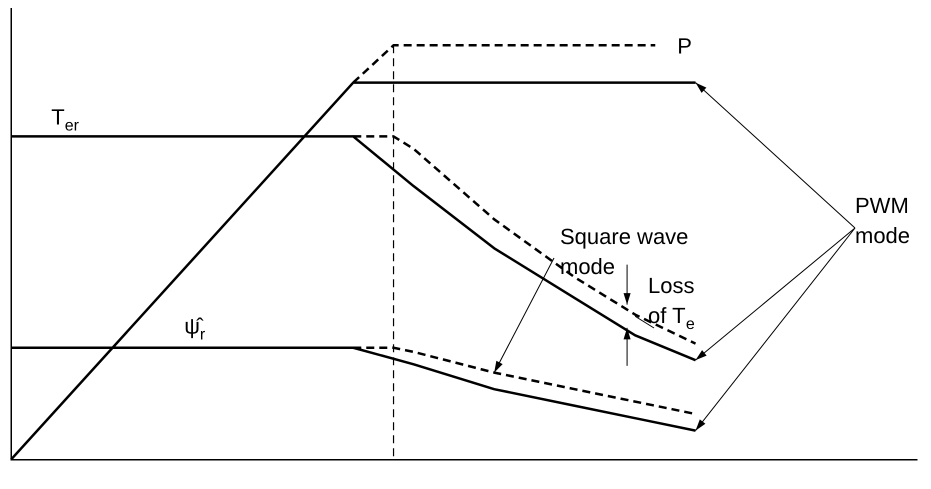 The width and height of the screenshot is (931, 489). What do you see at coordinates (684, 45) in the screenshot?
I see `series-label: P` at bounding box center [684, 45].